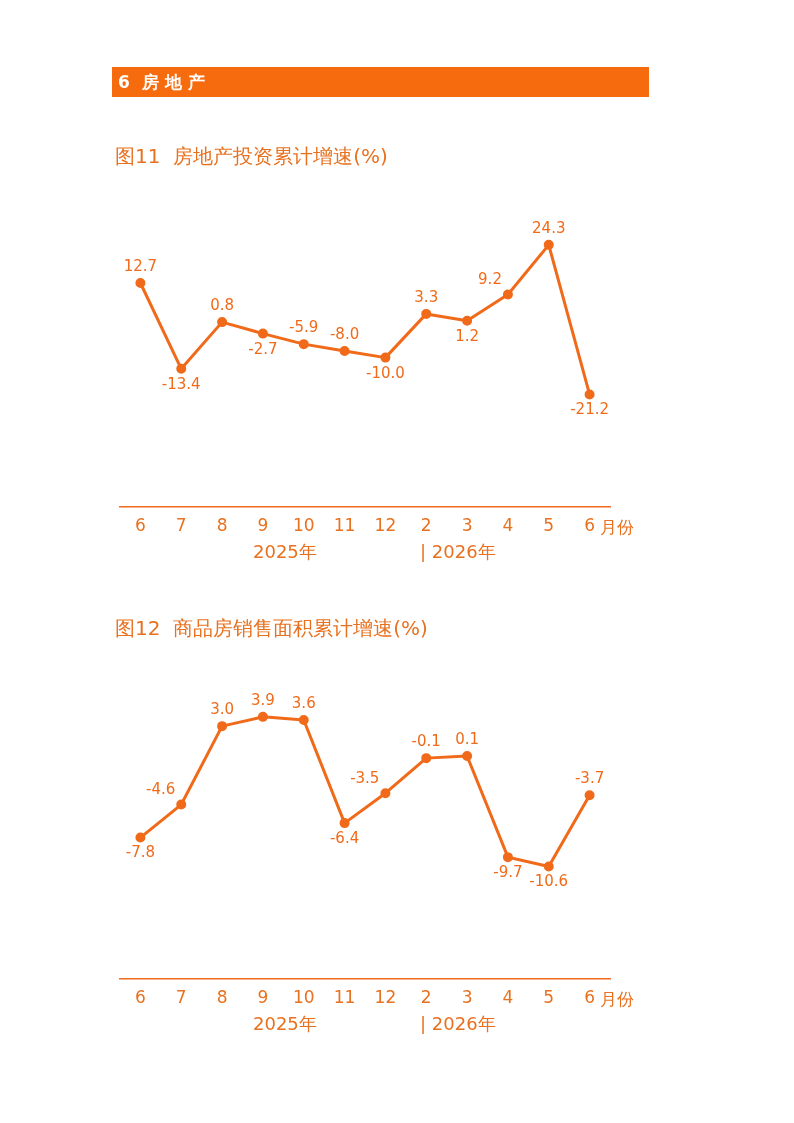  Describe the element at coordinates (181, 383) in the screenshot. I see `data-label: -13.4` at that location.